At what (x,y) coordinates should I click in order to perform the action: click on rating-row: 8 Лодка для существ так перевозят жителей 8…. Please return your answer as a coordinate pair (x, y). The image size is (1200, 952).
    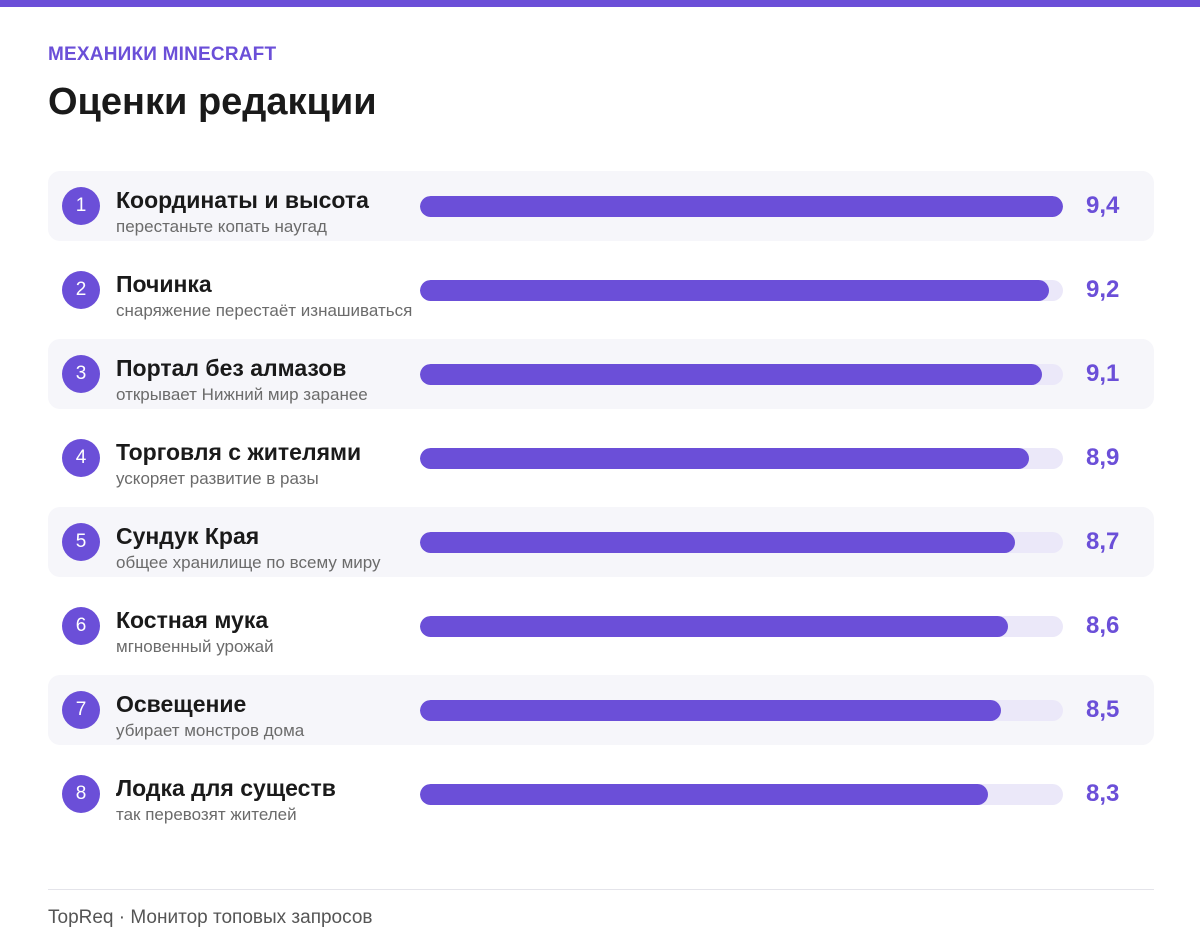
    Looking at the image, I should click on (601, 794).